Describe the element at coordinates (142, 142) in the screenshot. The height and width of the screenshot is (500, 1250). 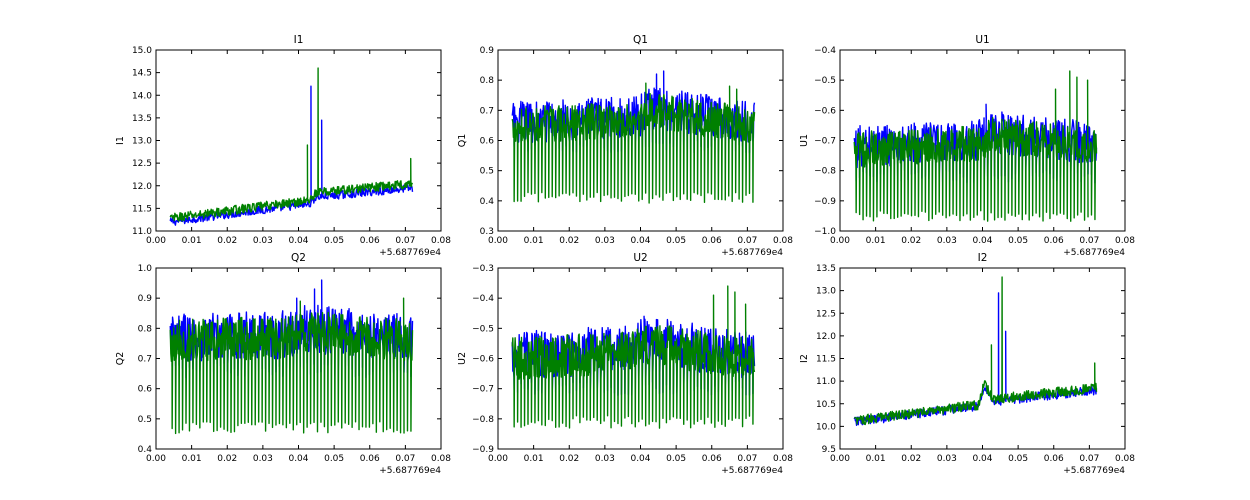
I see `y-tick-label: 13.0` at that location.